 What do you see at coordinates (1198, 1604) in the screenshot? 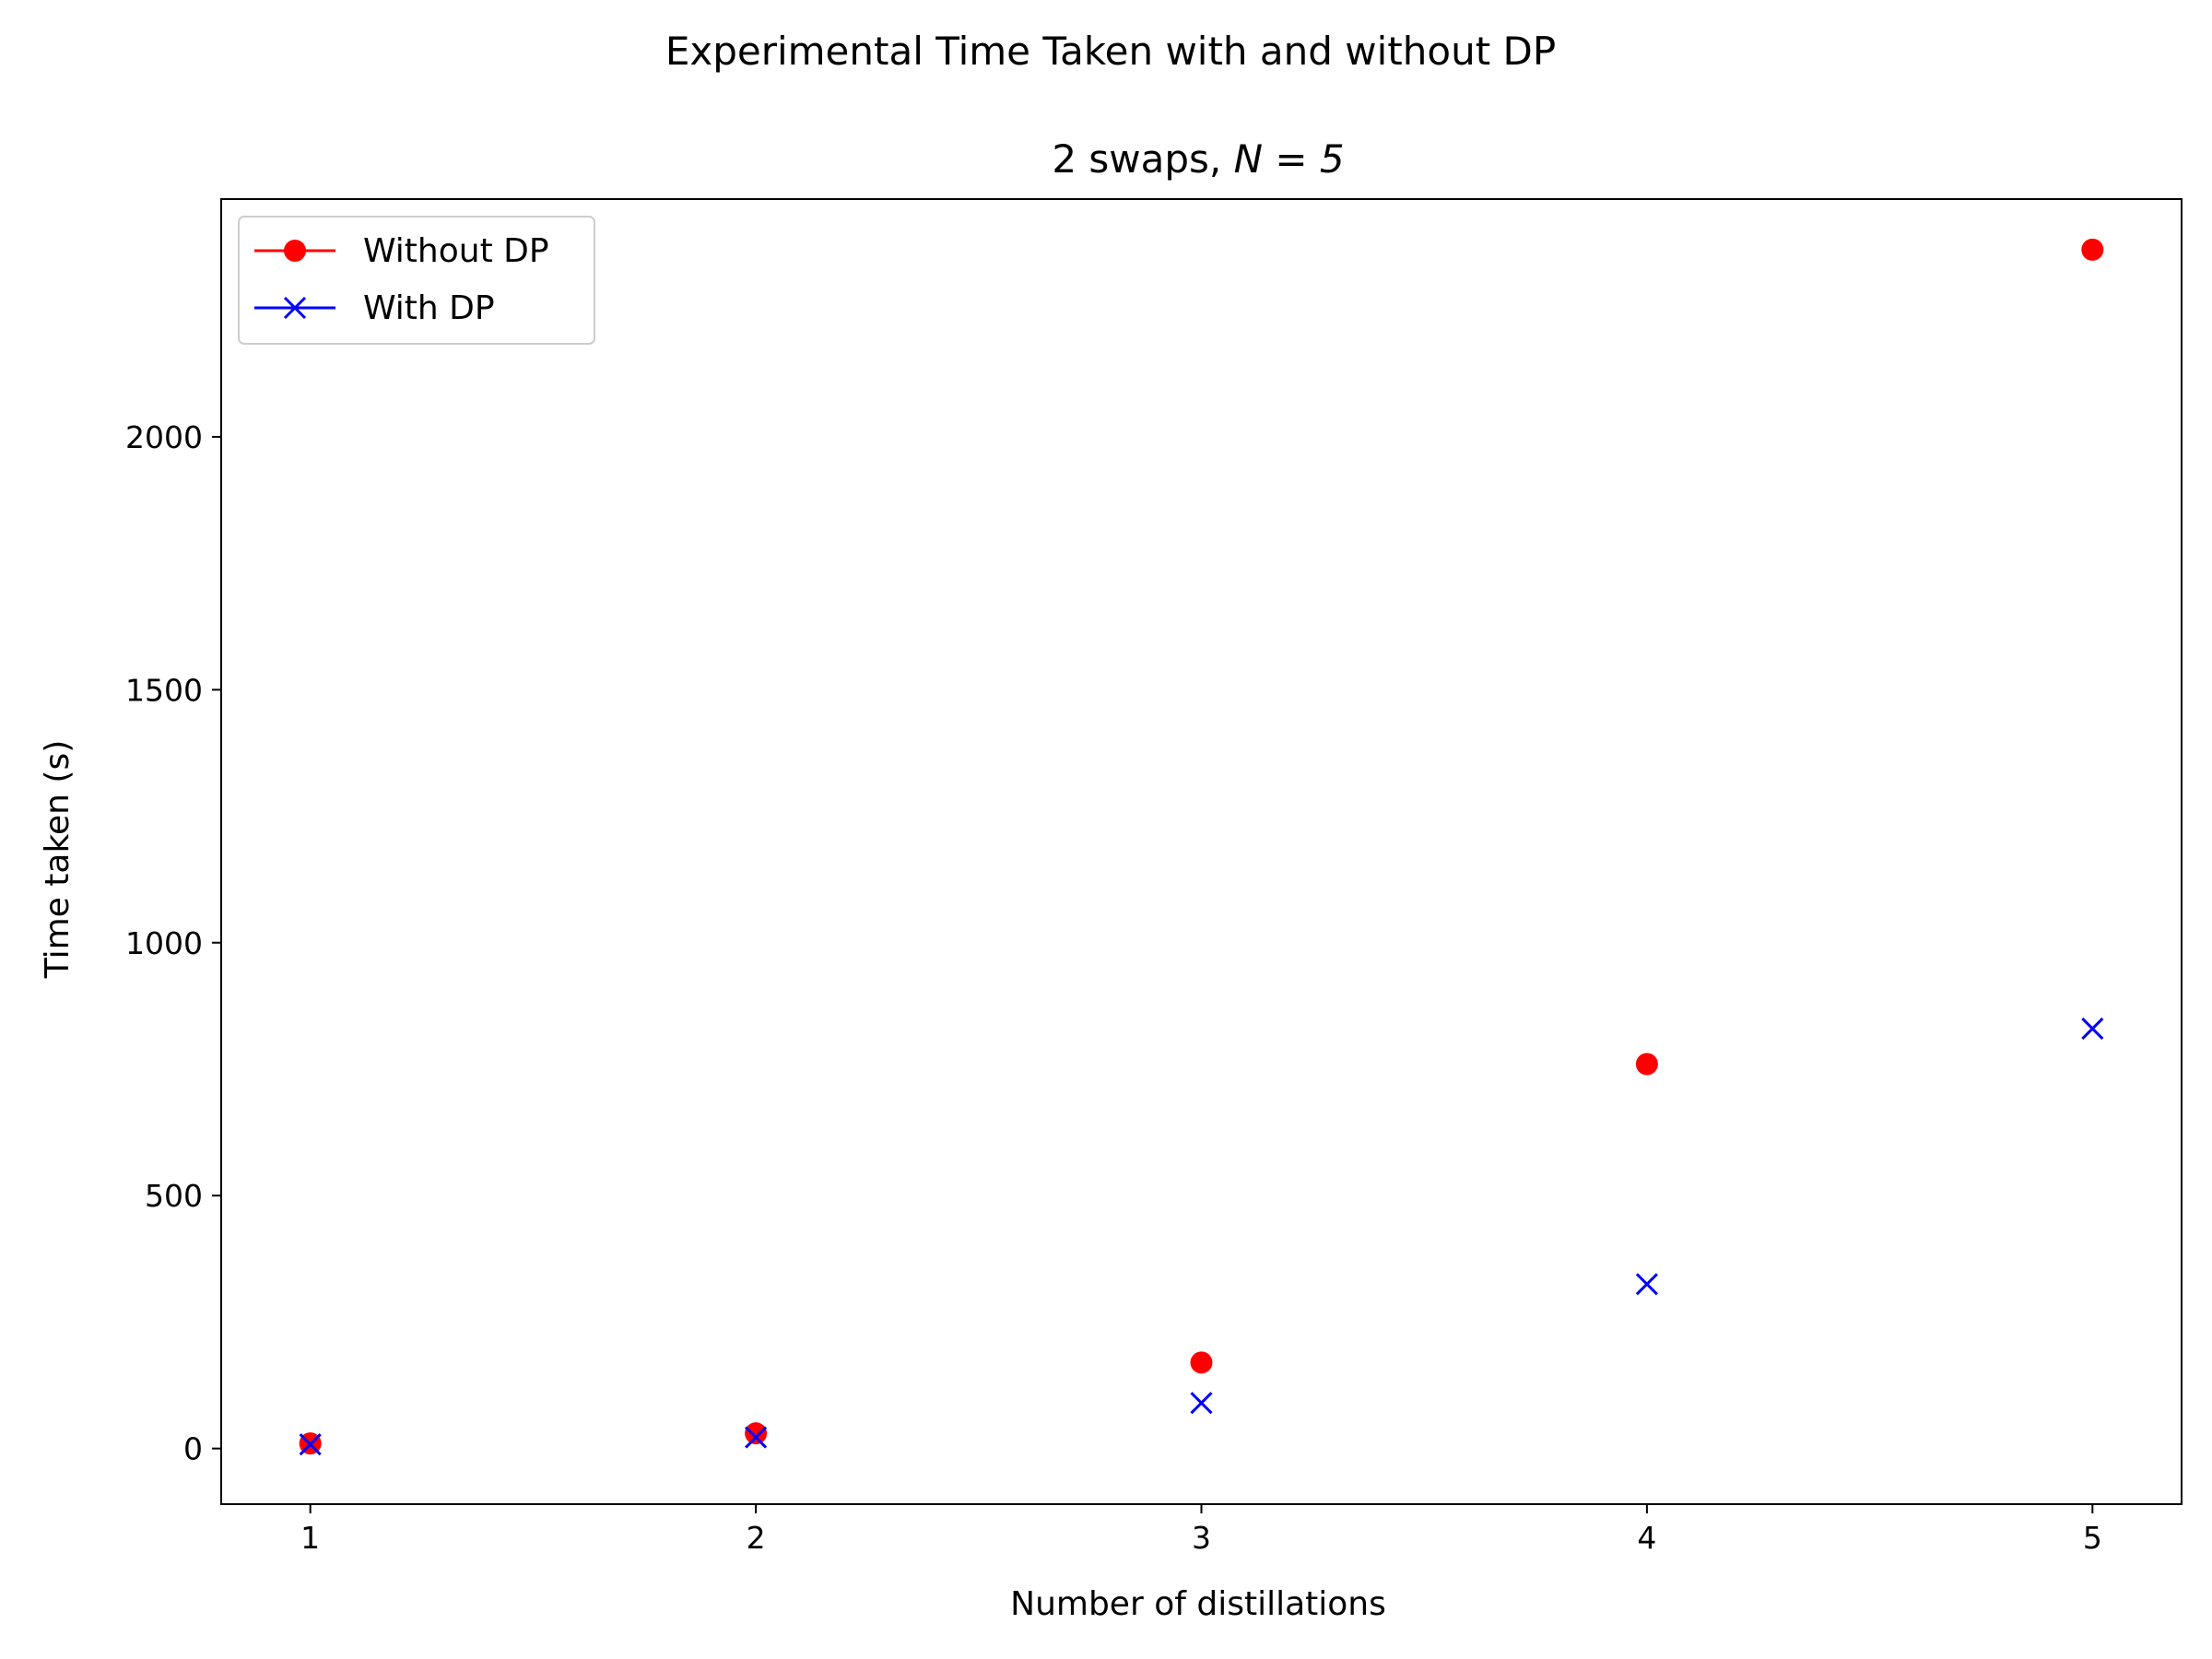
I see `x-axis-label: Number of distillations` at bounding box center [1198, 1604].